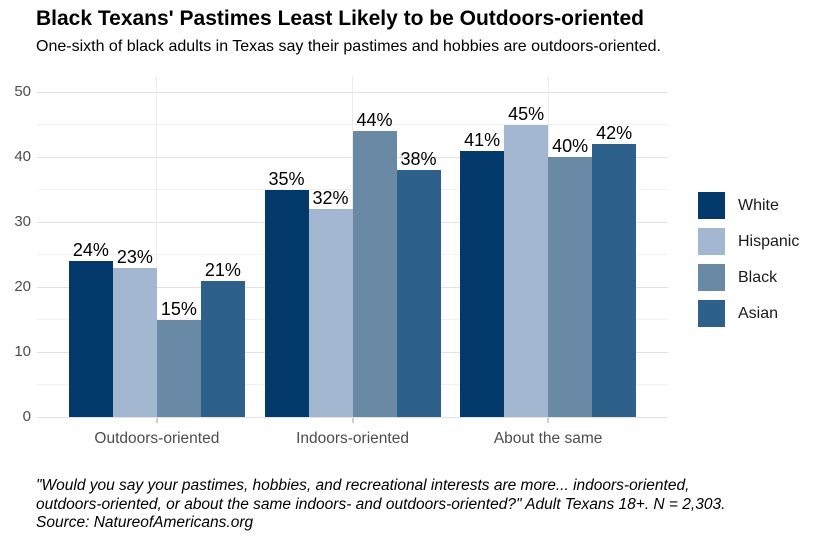 This screenshot has height=547, width=820. What do you see at coordinates (22, 286) in the screenshot?
I see `y-axis-tick-label: 20` at bounding box center [22, 286].